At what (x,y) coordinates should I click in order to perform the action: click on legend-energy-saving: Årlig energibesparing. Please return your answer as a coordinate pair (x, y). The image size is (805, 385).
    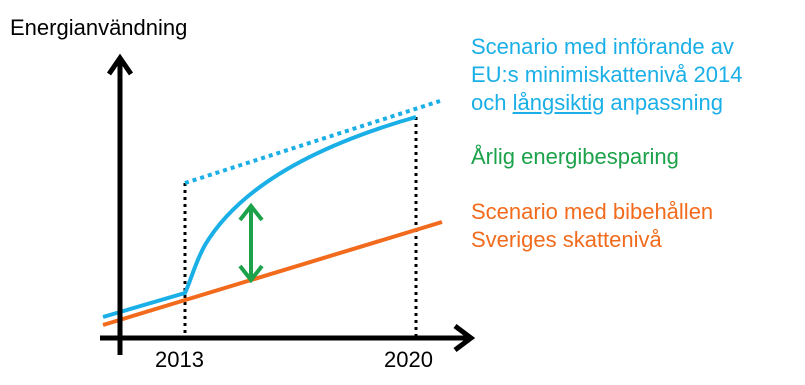
    Looking at the image, I should click on (575, 156).